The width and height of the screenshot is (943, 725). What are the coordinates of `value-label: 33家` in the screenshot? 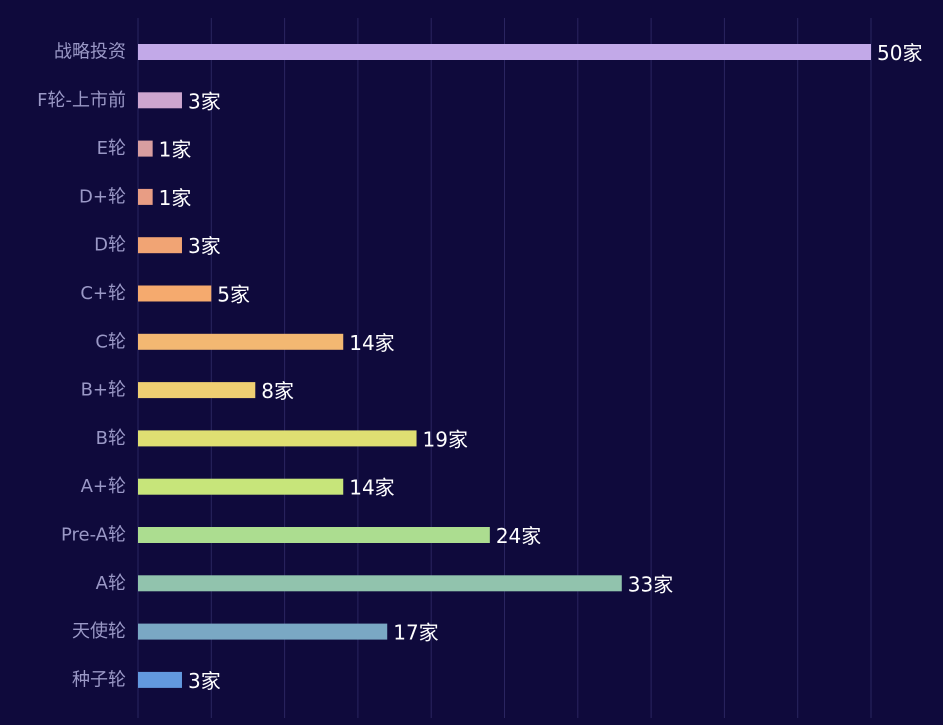 It's located at (650, 584).